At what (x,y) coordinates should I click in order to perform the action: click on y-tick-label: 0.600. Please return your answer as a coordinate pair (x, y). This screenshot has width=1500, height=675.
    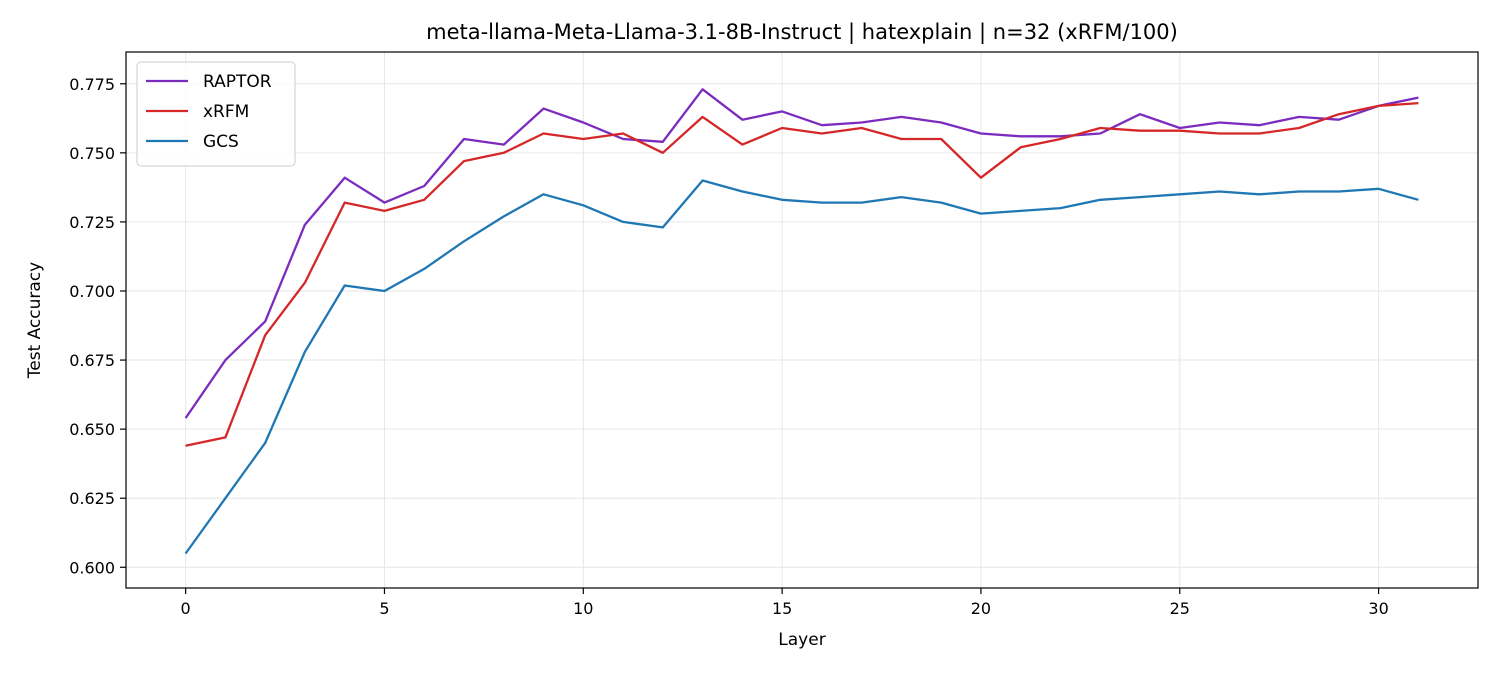
    Looking at the image, I should click on (92, 567).